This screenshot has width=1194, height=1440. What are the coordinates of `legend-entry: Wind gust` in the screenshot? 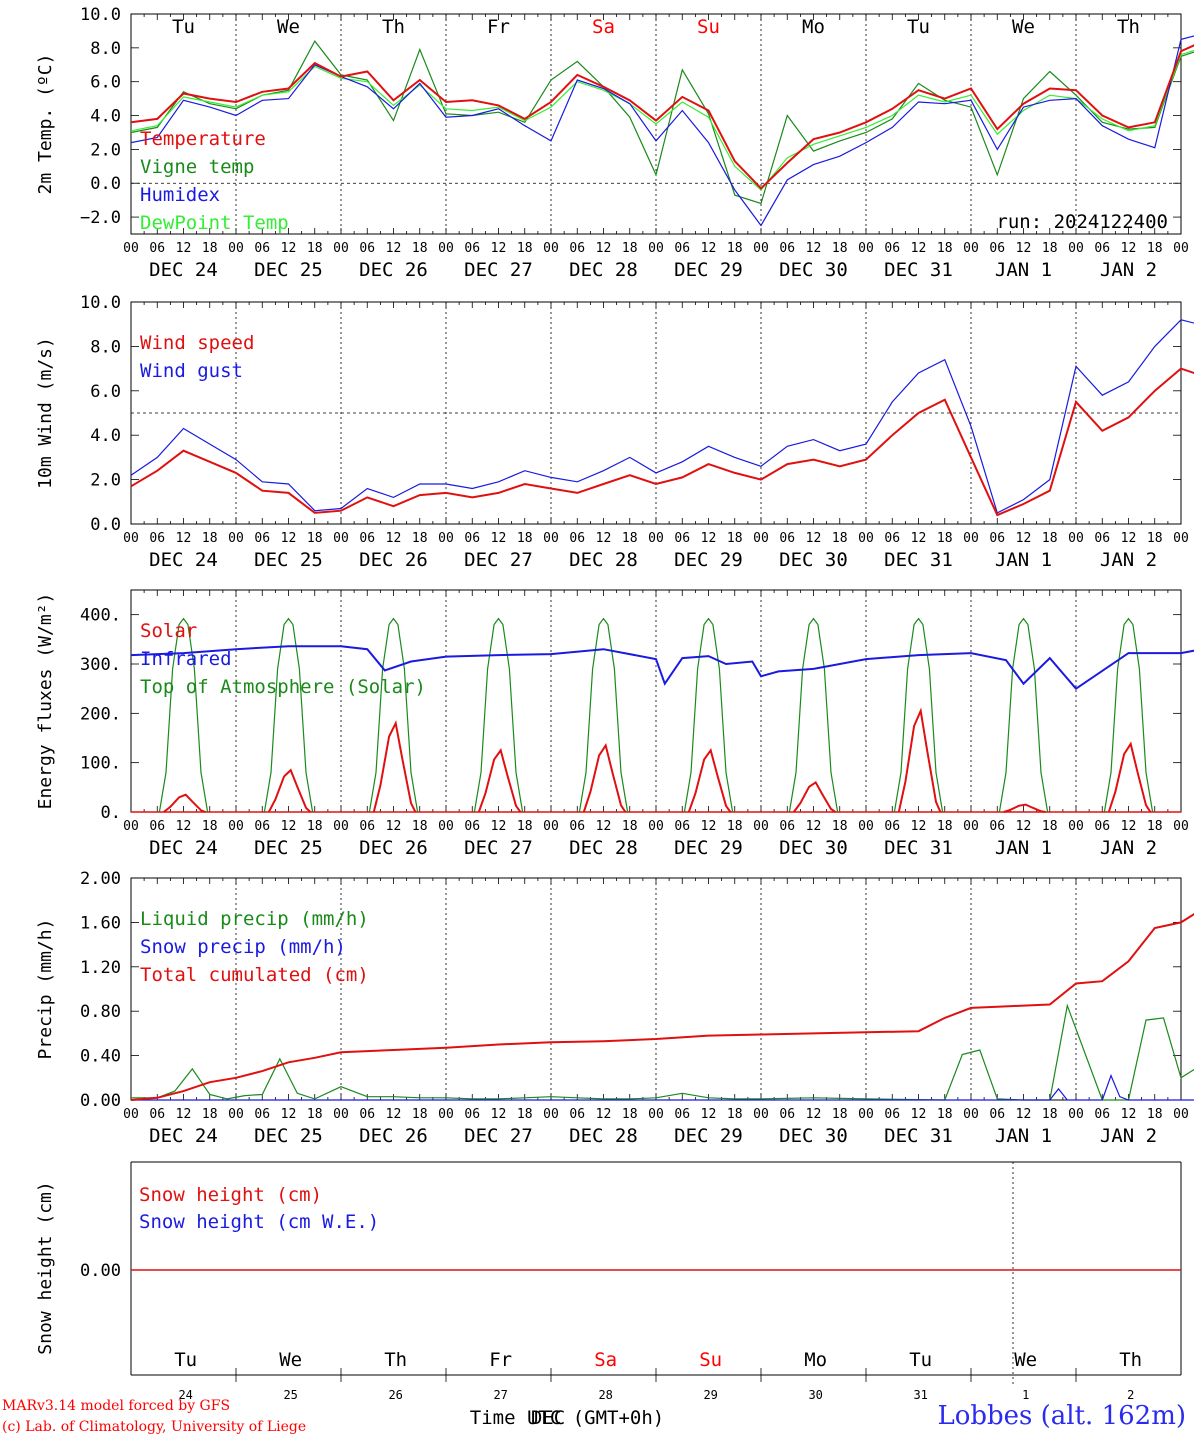 It's located at (191, 371).